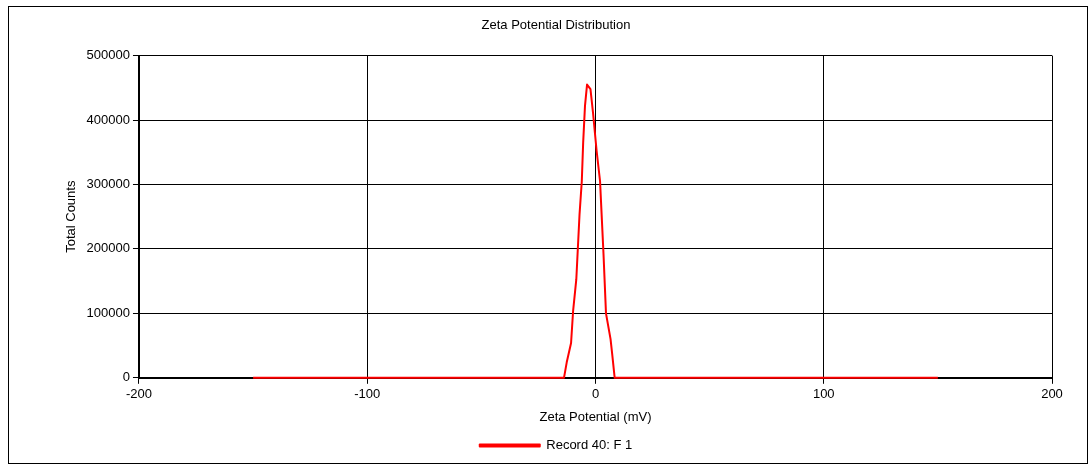  What do you see at coordinates (108, 119) in the screenshot?
I see `y-tick-label: 400000` at bounding box center [108, 119].